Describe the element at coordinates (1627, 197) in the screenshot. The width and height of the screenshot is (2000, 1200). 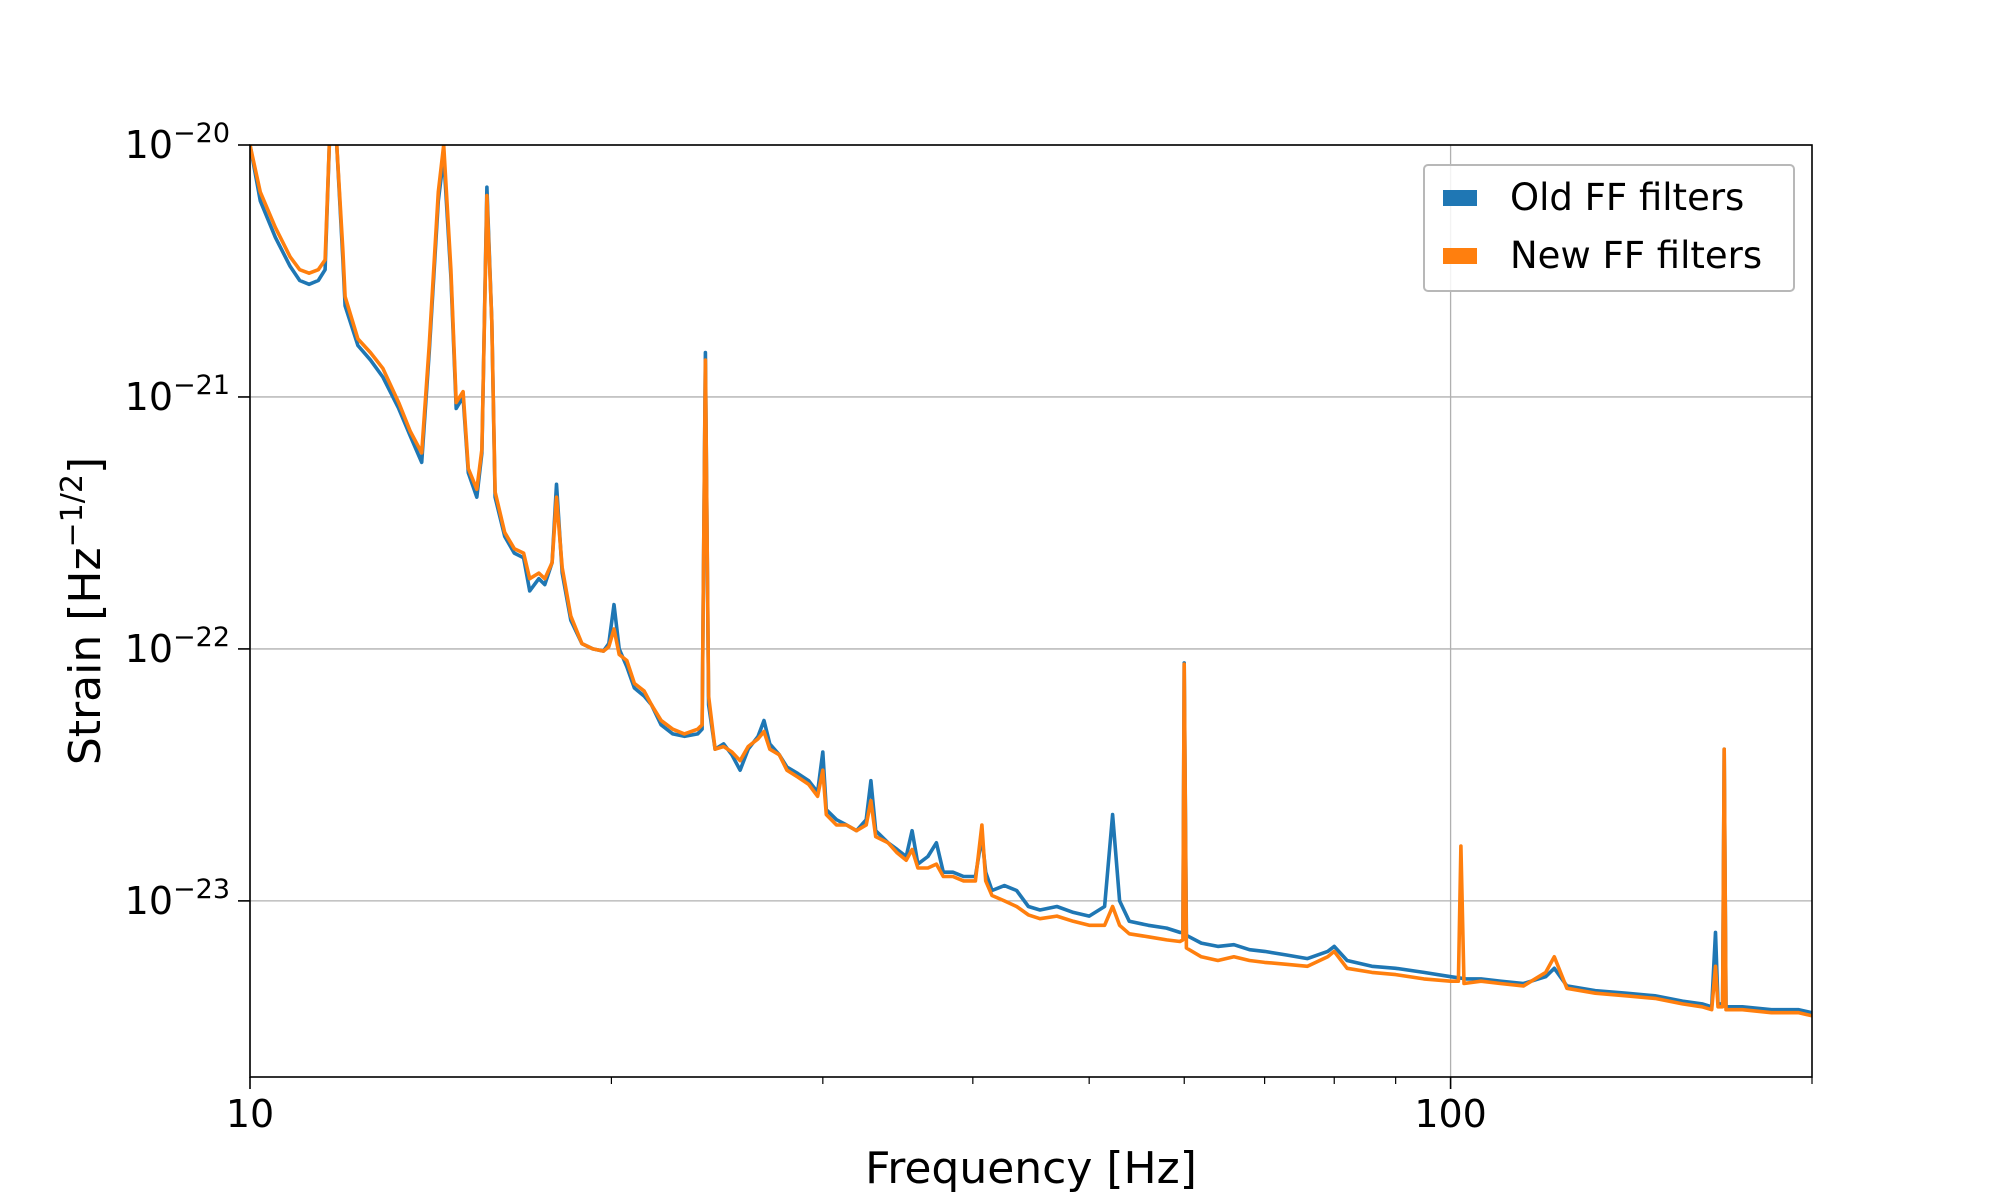
I see `legend-label-old: Old FF filters` at that location.